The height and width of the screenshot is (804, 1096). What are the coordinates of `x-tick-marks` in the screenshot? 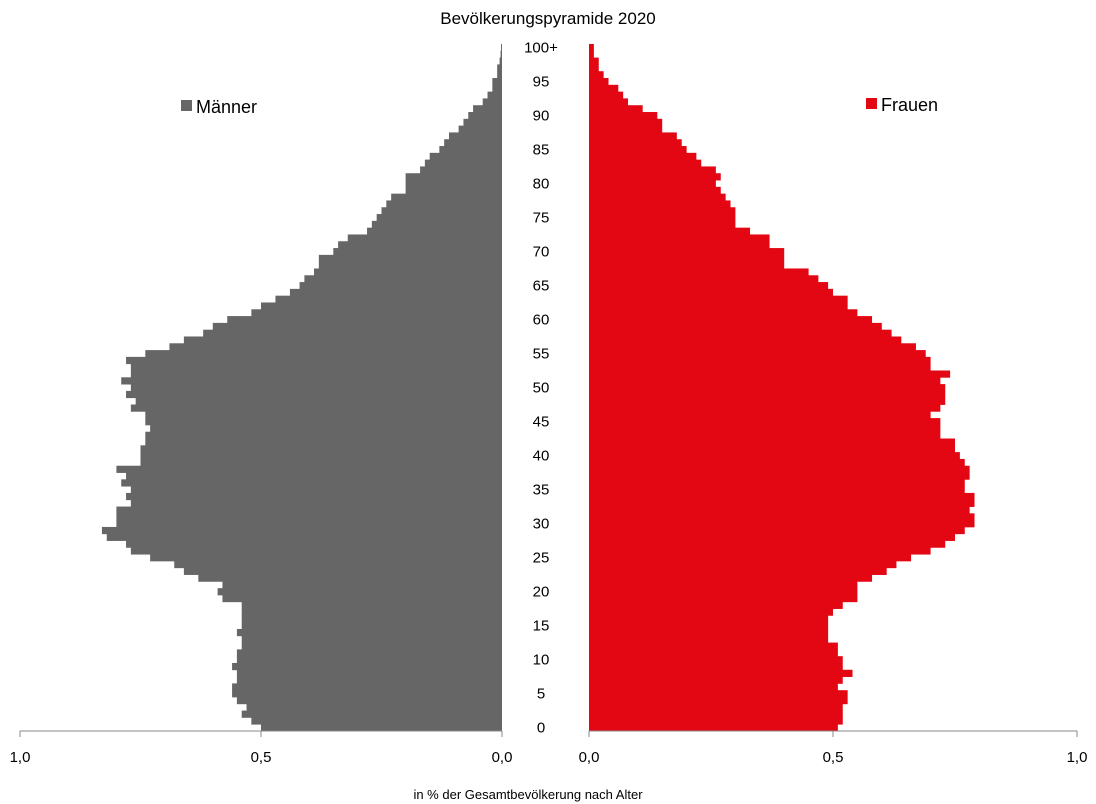 It's located at (548, 734).